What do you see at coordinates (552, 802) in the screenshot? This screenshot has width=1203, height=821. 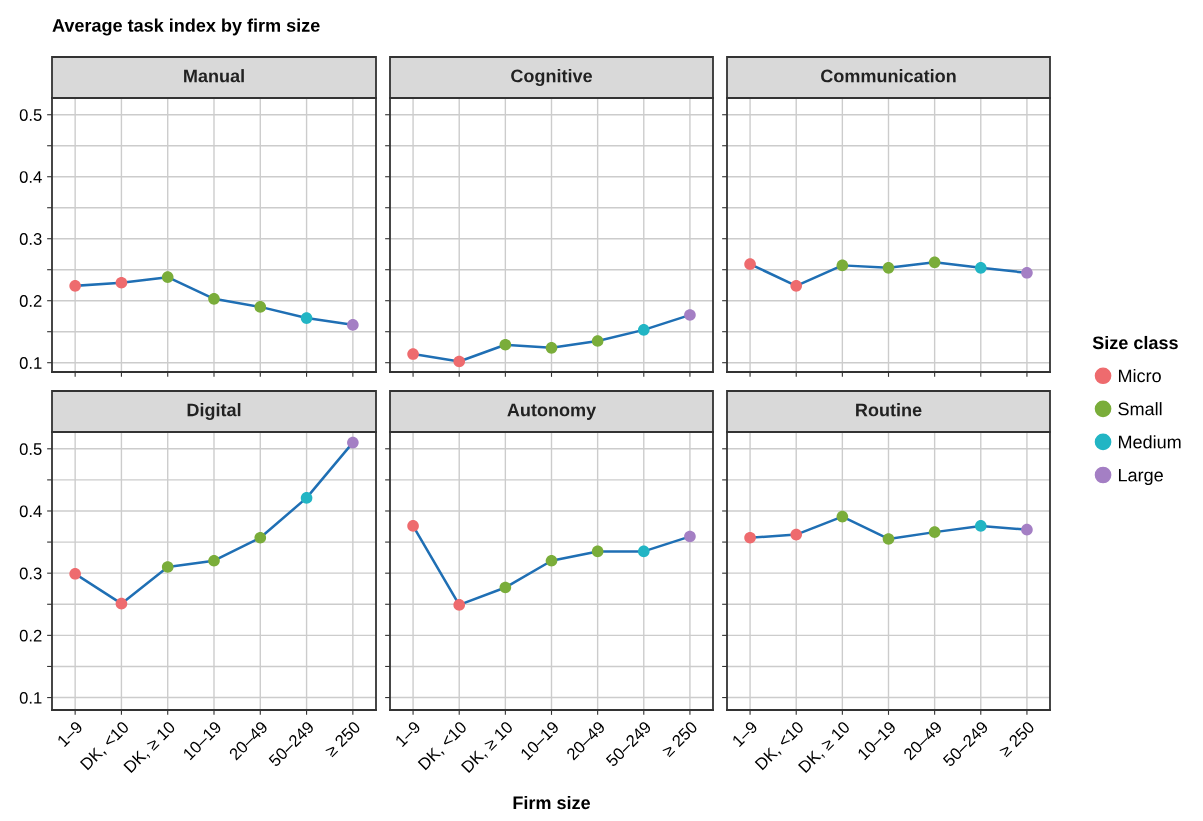 I see `x-axis-title: Firm size` at bounding box center [552, 802].